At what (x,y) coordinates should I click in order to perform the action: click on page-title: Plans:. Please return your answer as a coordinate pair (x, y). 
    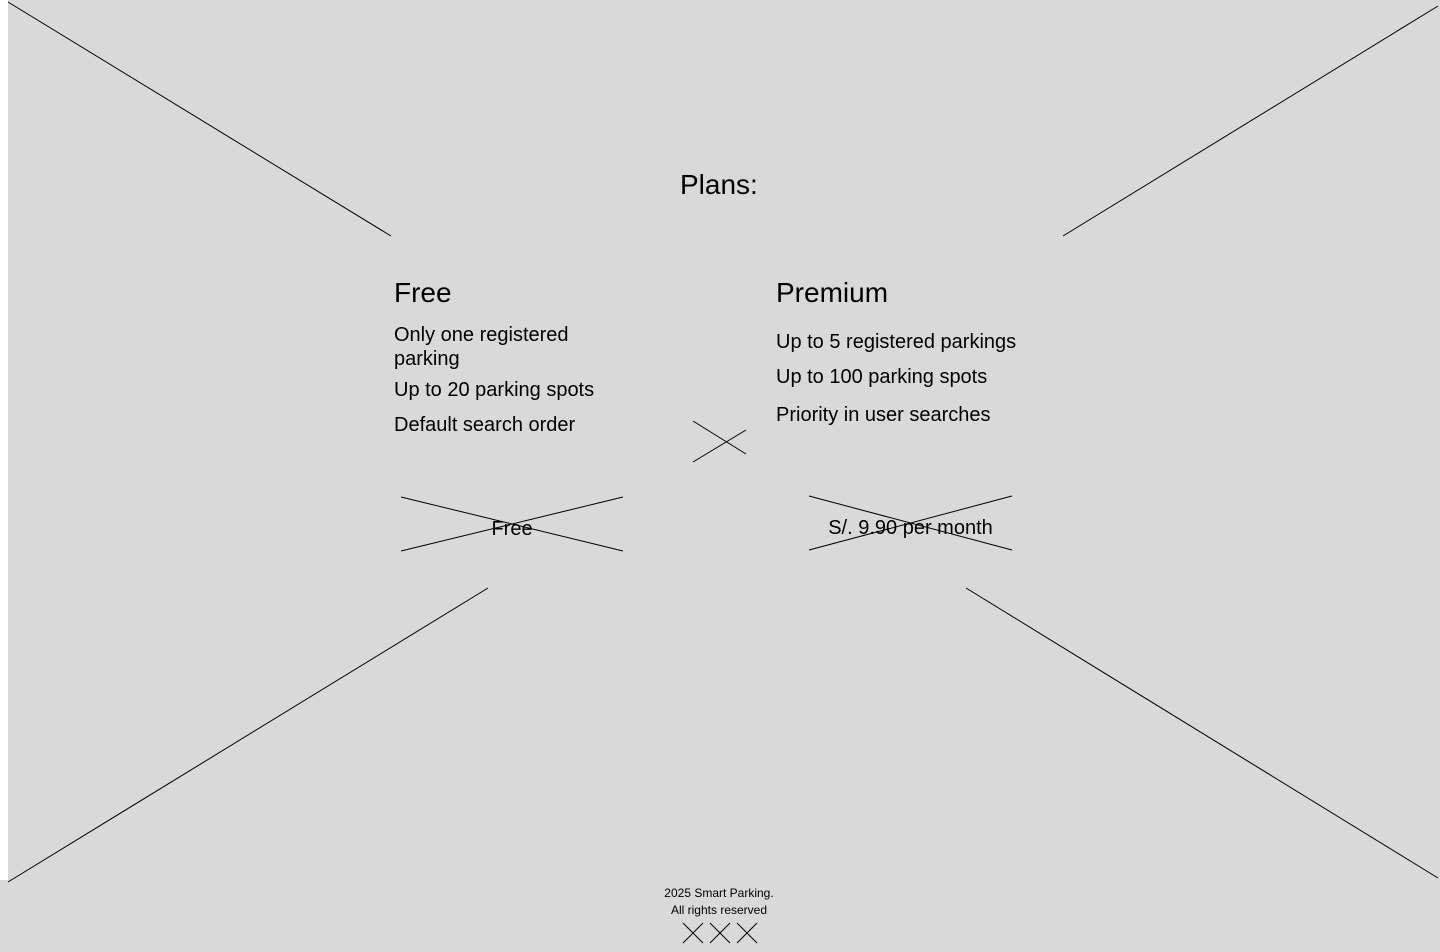
    Looking at the image, I should click on (719, 184).